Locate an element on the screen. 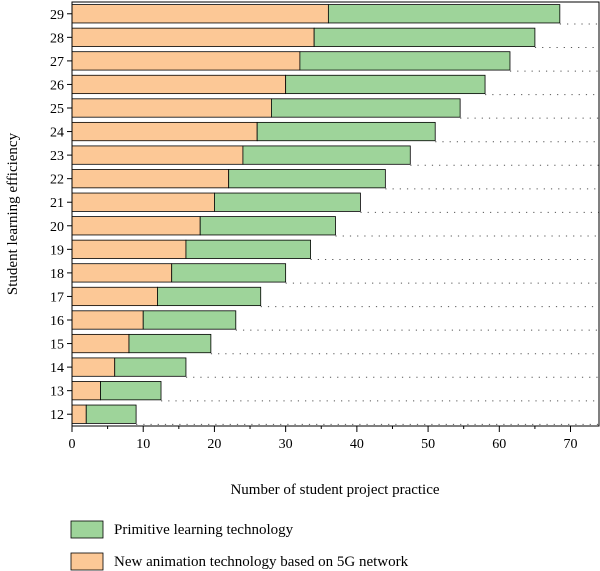 The image size is (600, 571). y-tick-label-12: 12 is located at coordinates (57, 415).